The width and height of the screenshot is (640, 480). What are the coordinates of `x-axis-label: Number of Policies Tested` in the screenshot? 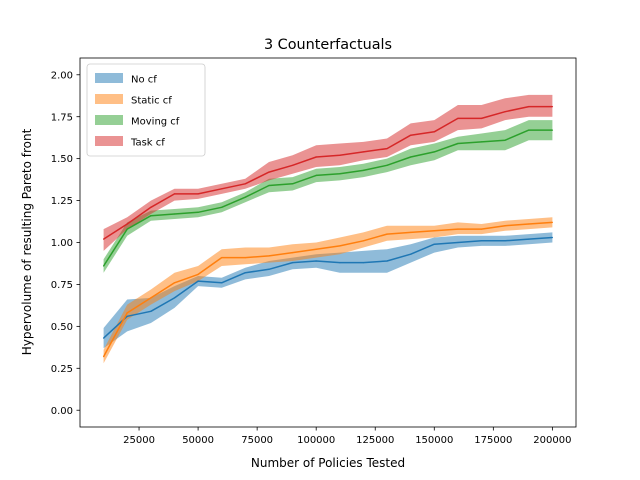 It's located at (328, 463).